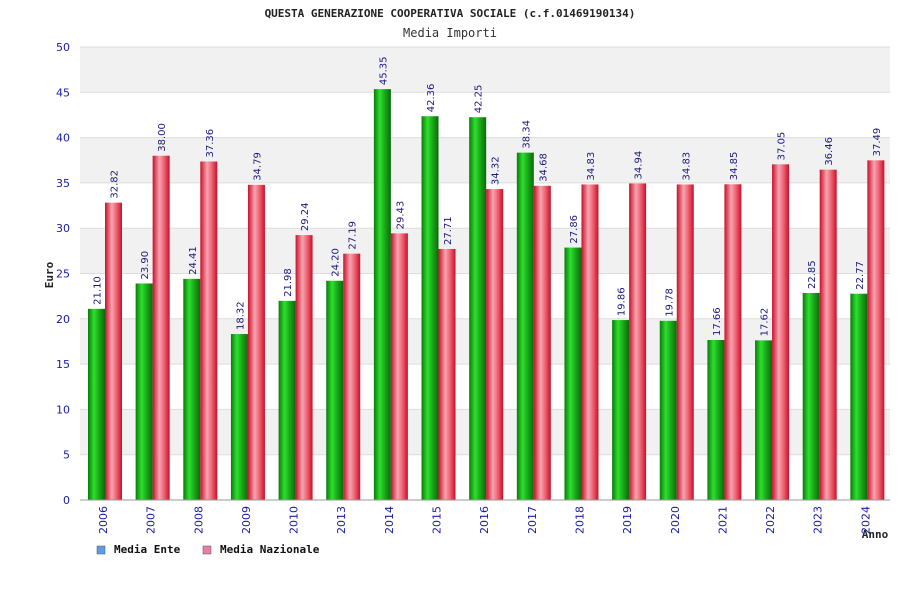 The width and height of the screenshot is (900, 600). I want to click on data-label: 34.85, so click(734, 166).